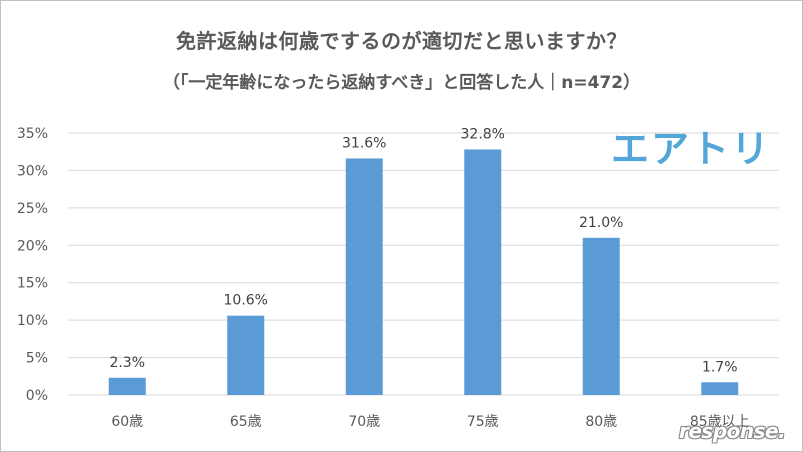 The width and height of the screenshot is (803, 452). I want to click on y-tick-label: 20%, so click(32, 246).